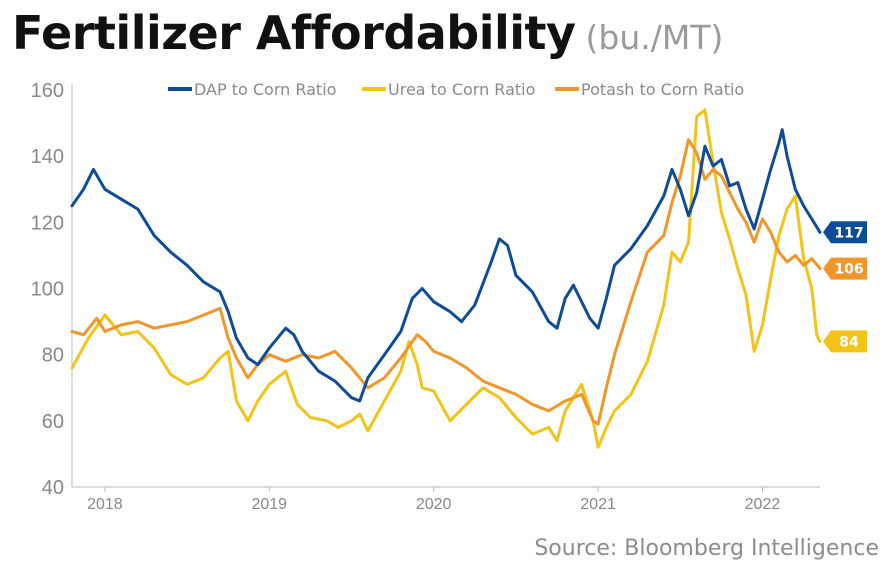  Describe the element at coordinates (706, 548) in the screenshot. I see `source-note: Source: Bloomberg Intelligence` at that location.